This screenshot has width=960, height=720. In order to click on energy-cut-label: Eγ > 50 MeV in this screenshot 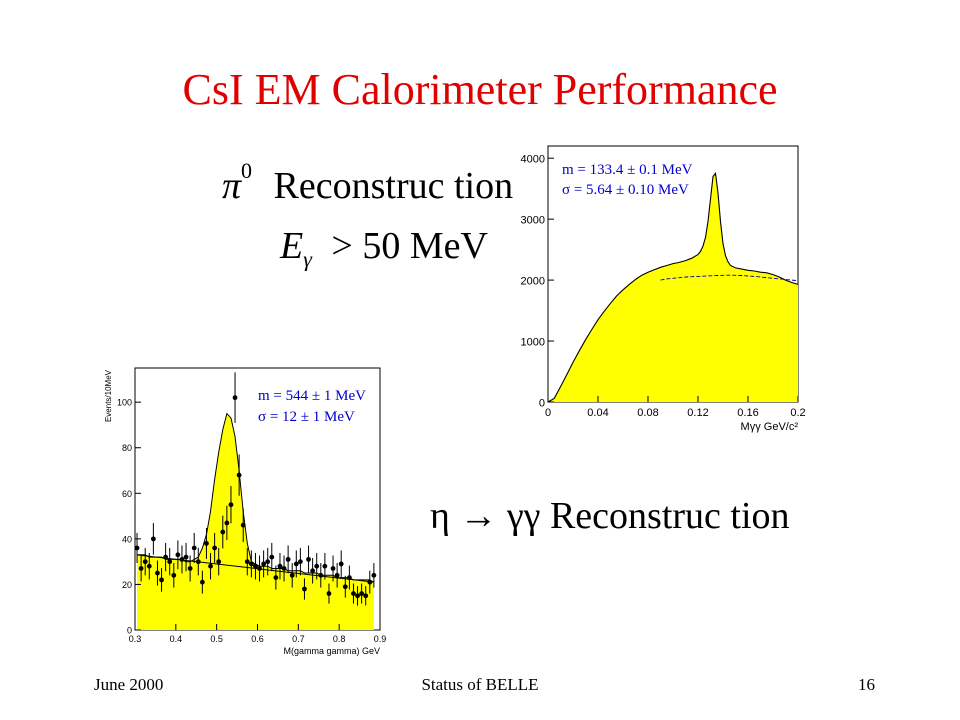, I will do `click(384, 248)`.